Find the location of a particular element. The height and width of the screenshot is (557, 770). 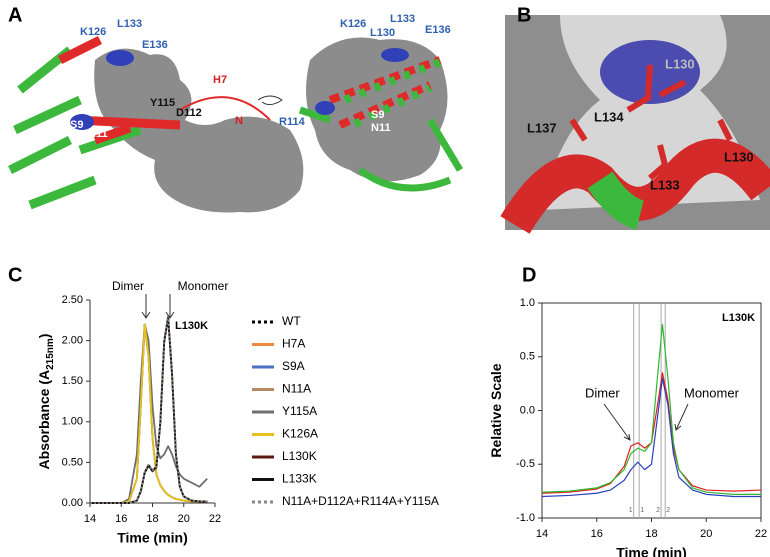

legend-label: N11A is located at coordinates (296, 389).